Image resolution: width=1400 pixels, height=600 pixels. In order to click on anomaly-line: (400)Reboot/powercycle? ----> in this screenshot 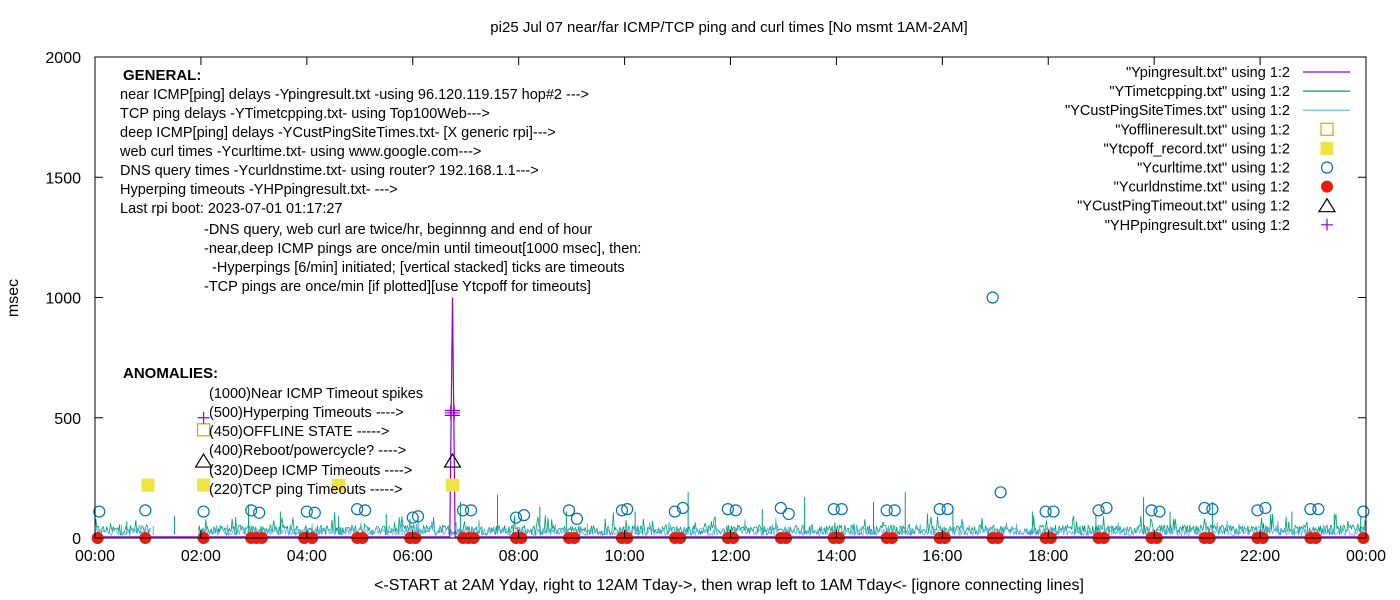, I will do `click(307, 451)`.